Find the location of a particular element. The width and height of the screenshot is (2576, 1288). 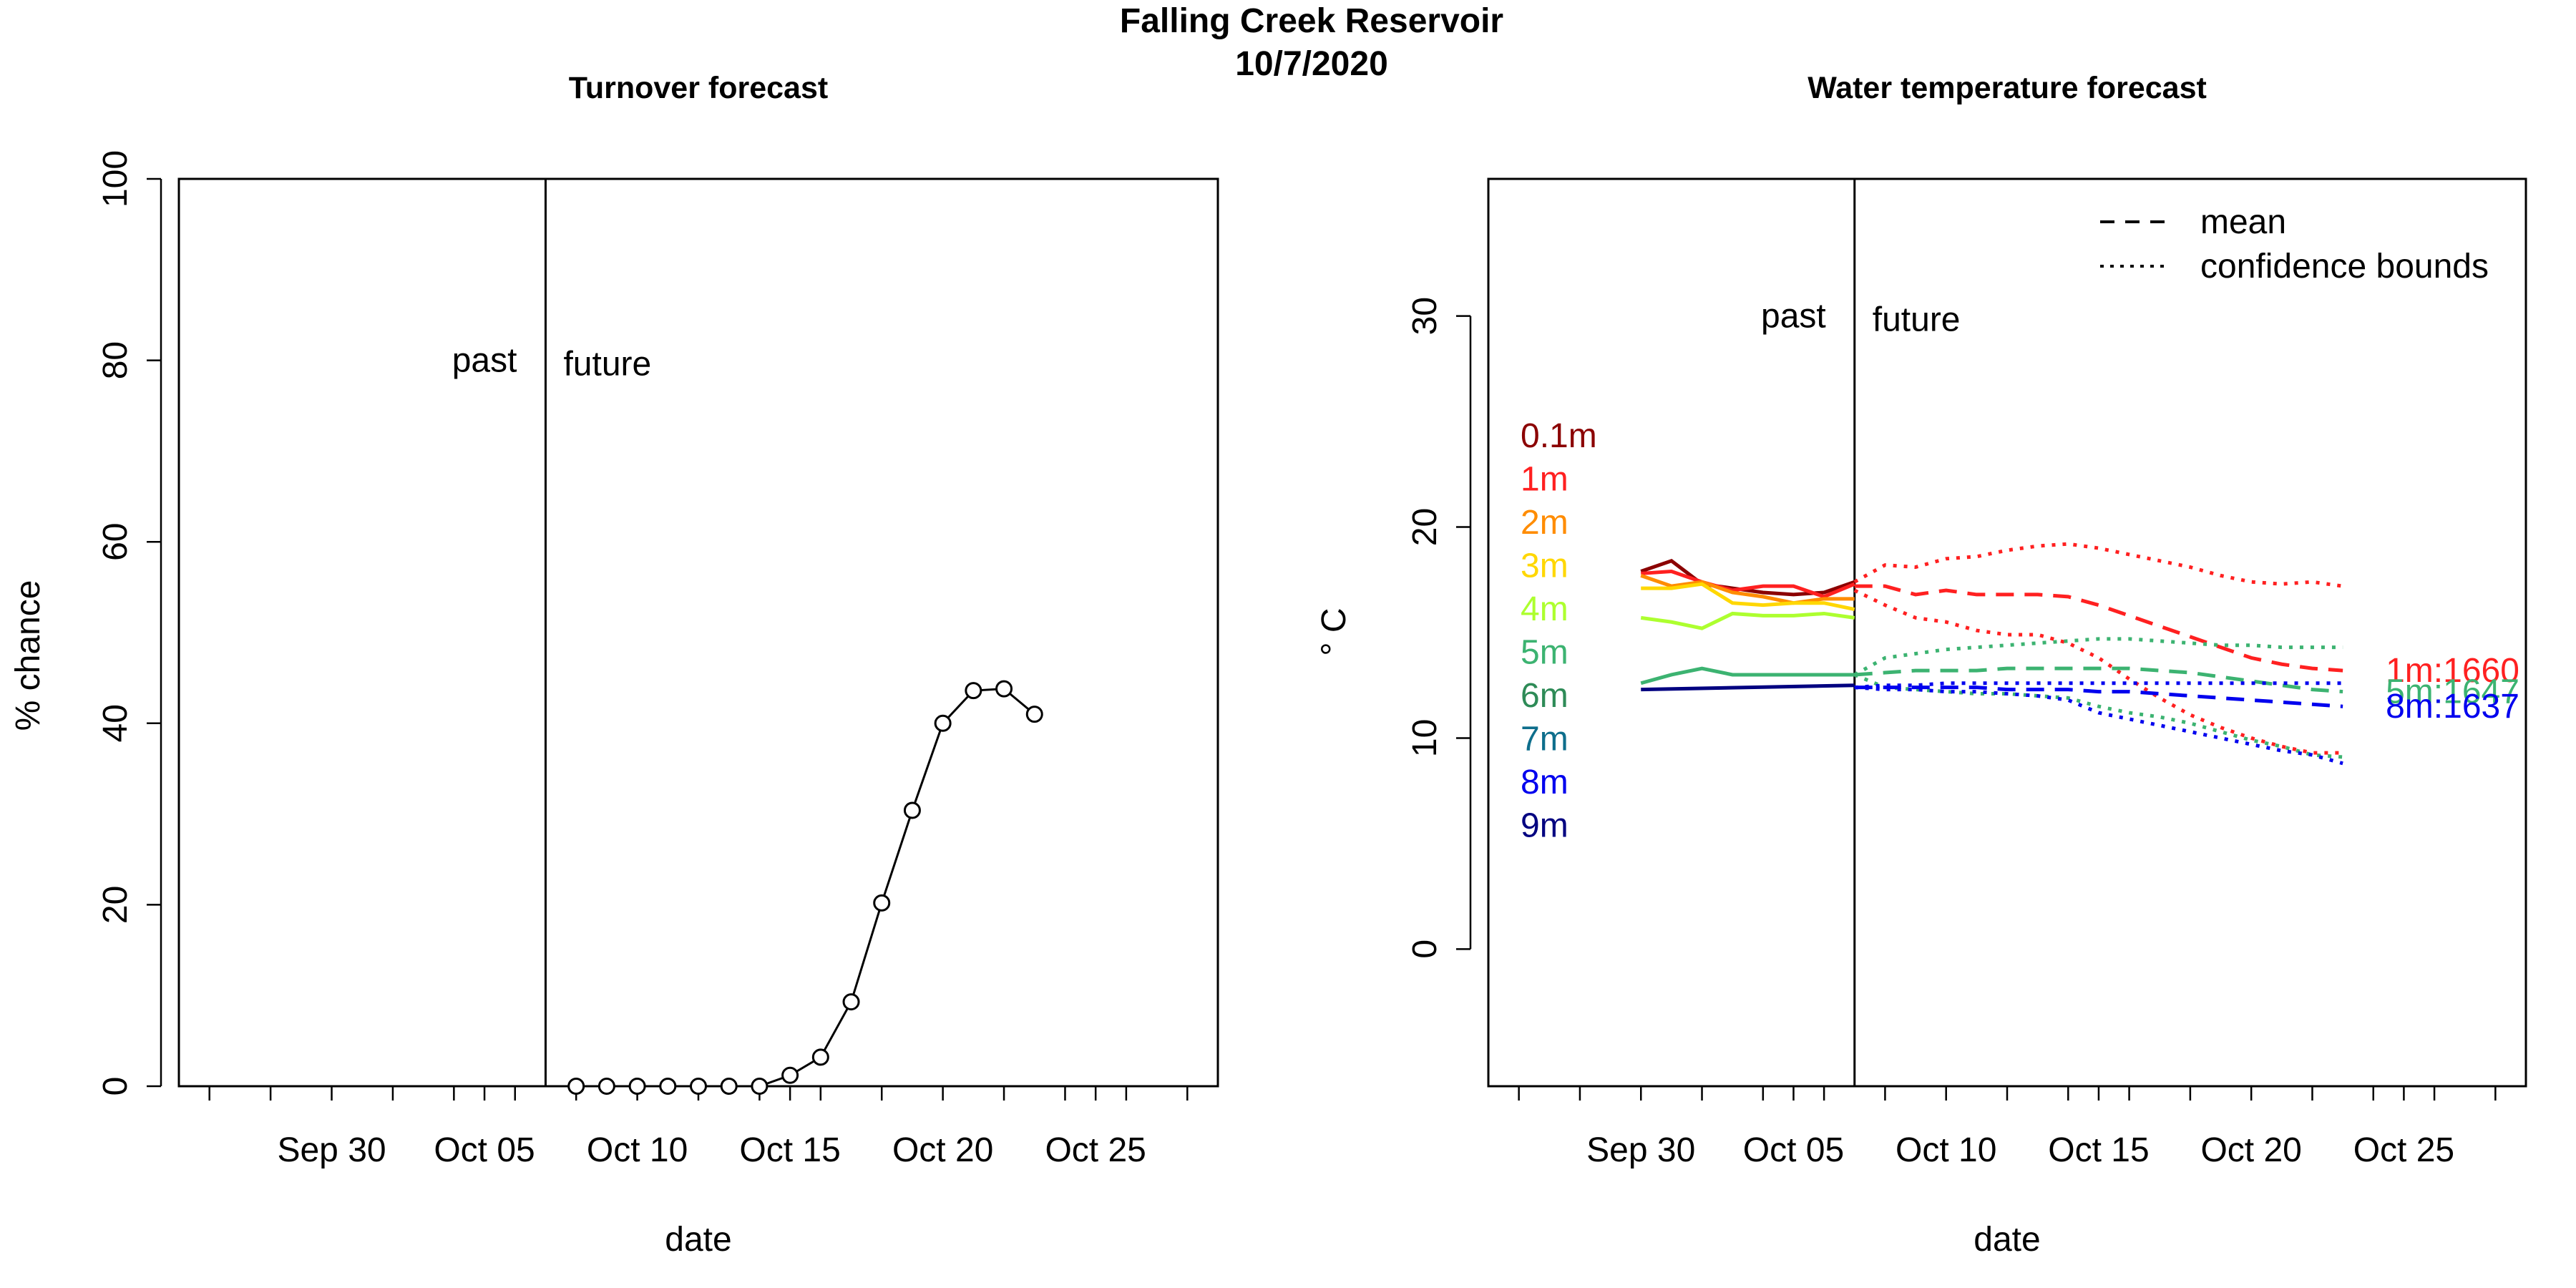

depth-label: 3m is located at coordinates (1544, 566).